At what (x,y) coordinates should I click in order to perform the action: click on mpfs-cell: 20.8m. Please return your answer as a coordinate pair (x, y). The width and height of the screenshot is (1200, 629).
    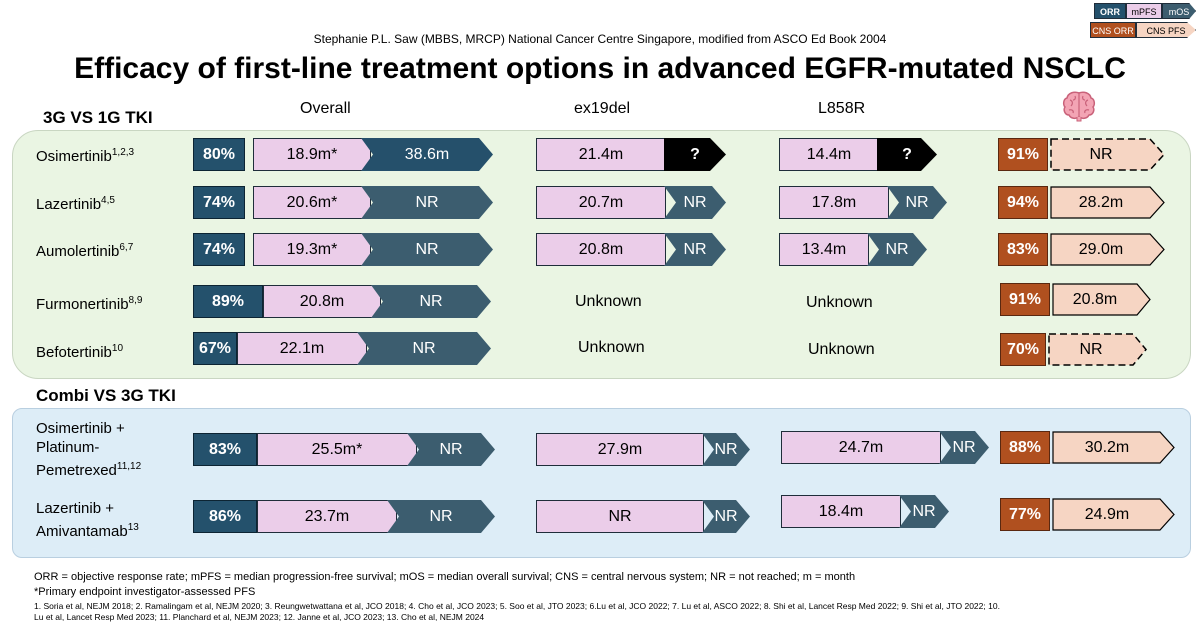
    Looking at the image, I should click on (322, 301).